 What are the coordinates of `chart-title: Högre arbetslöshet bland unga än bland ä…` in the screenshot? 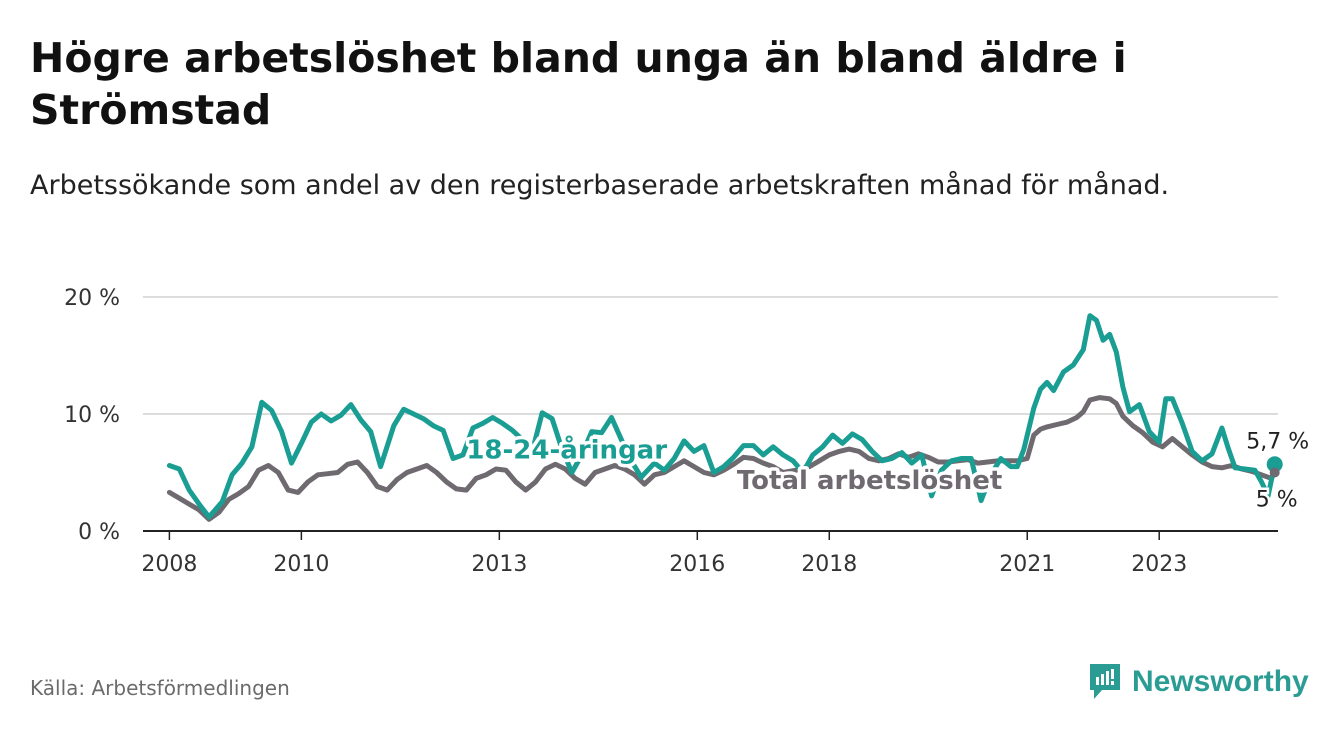 It's located at (578, 84).